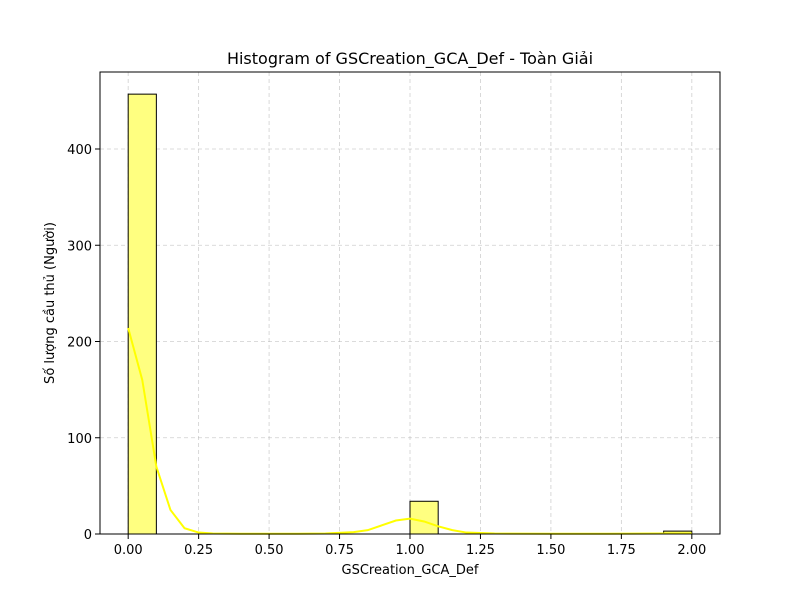  What do you see at coordinates (410, 550) in the screenshot?
I see `x-tick-label: 1.00` at bounding box center [410, 550].